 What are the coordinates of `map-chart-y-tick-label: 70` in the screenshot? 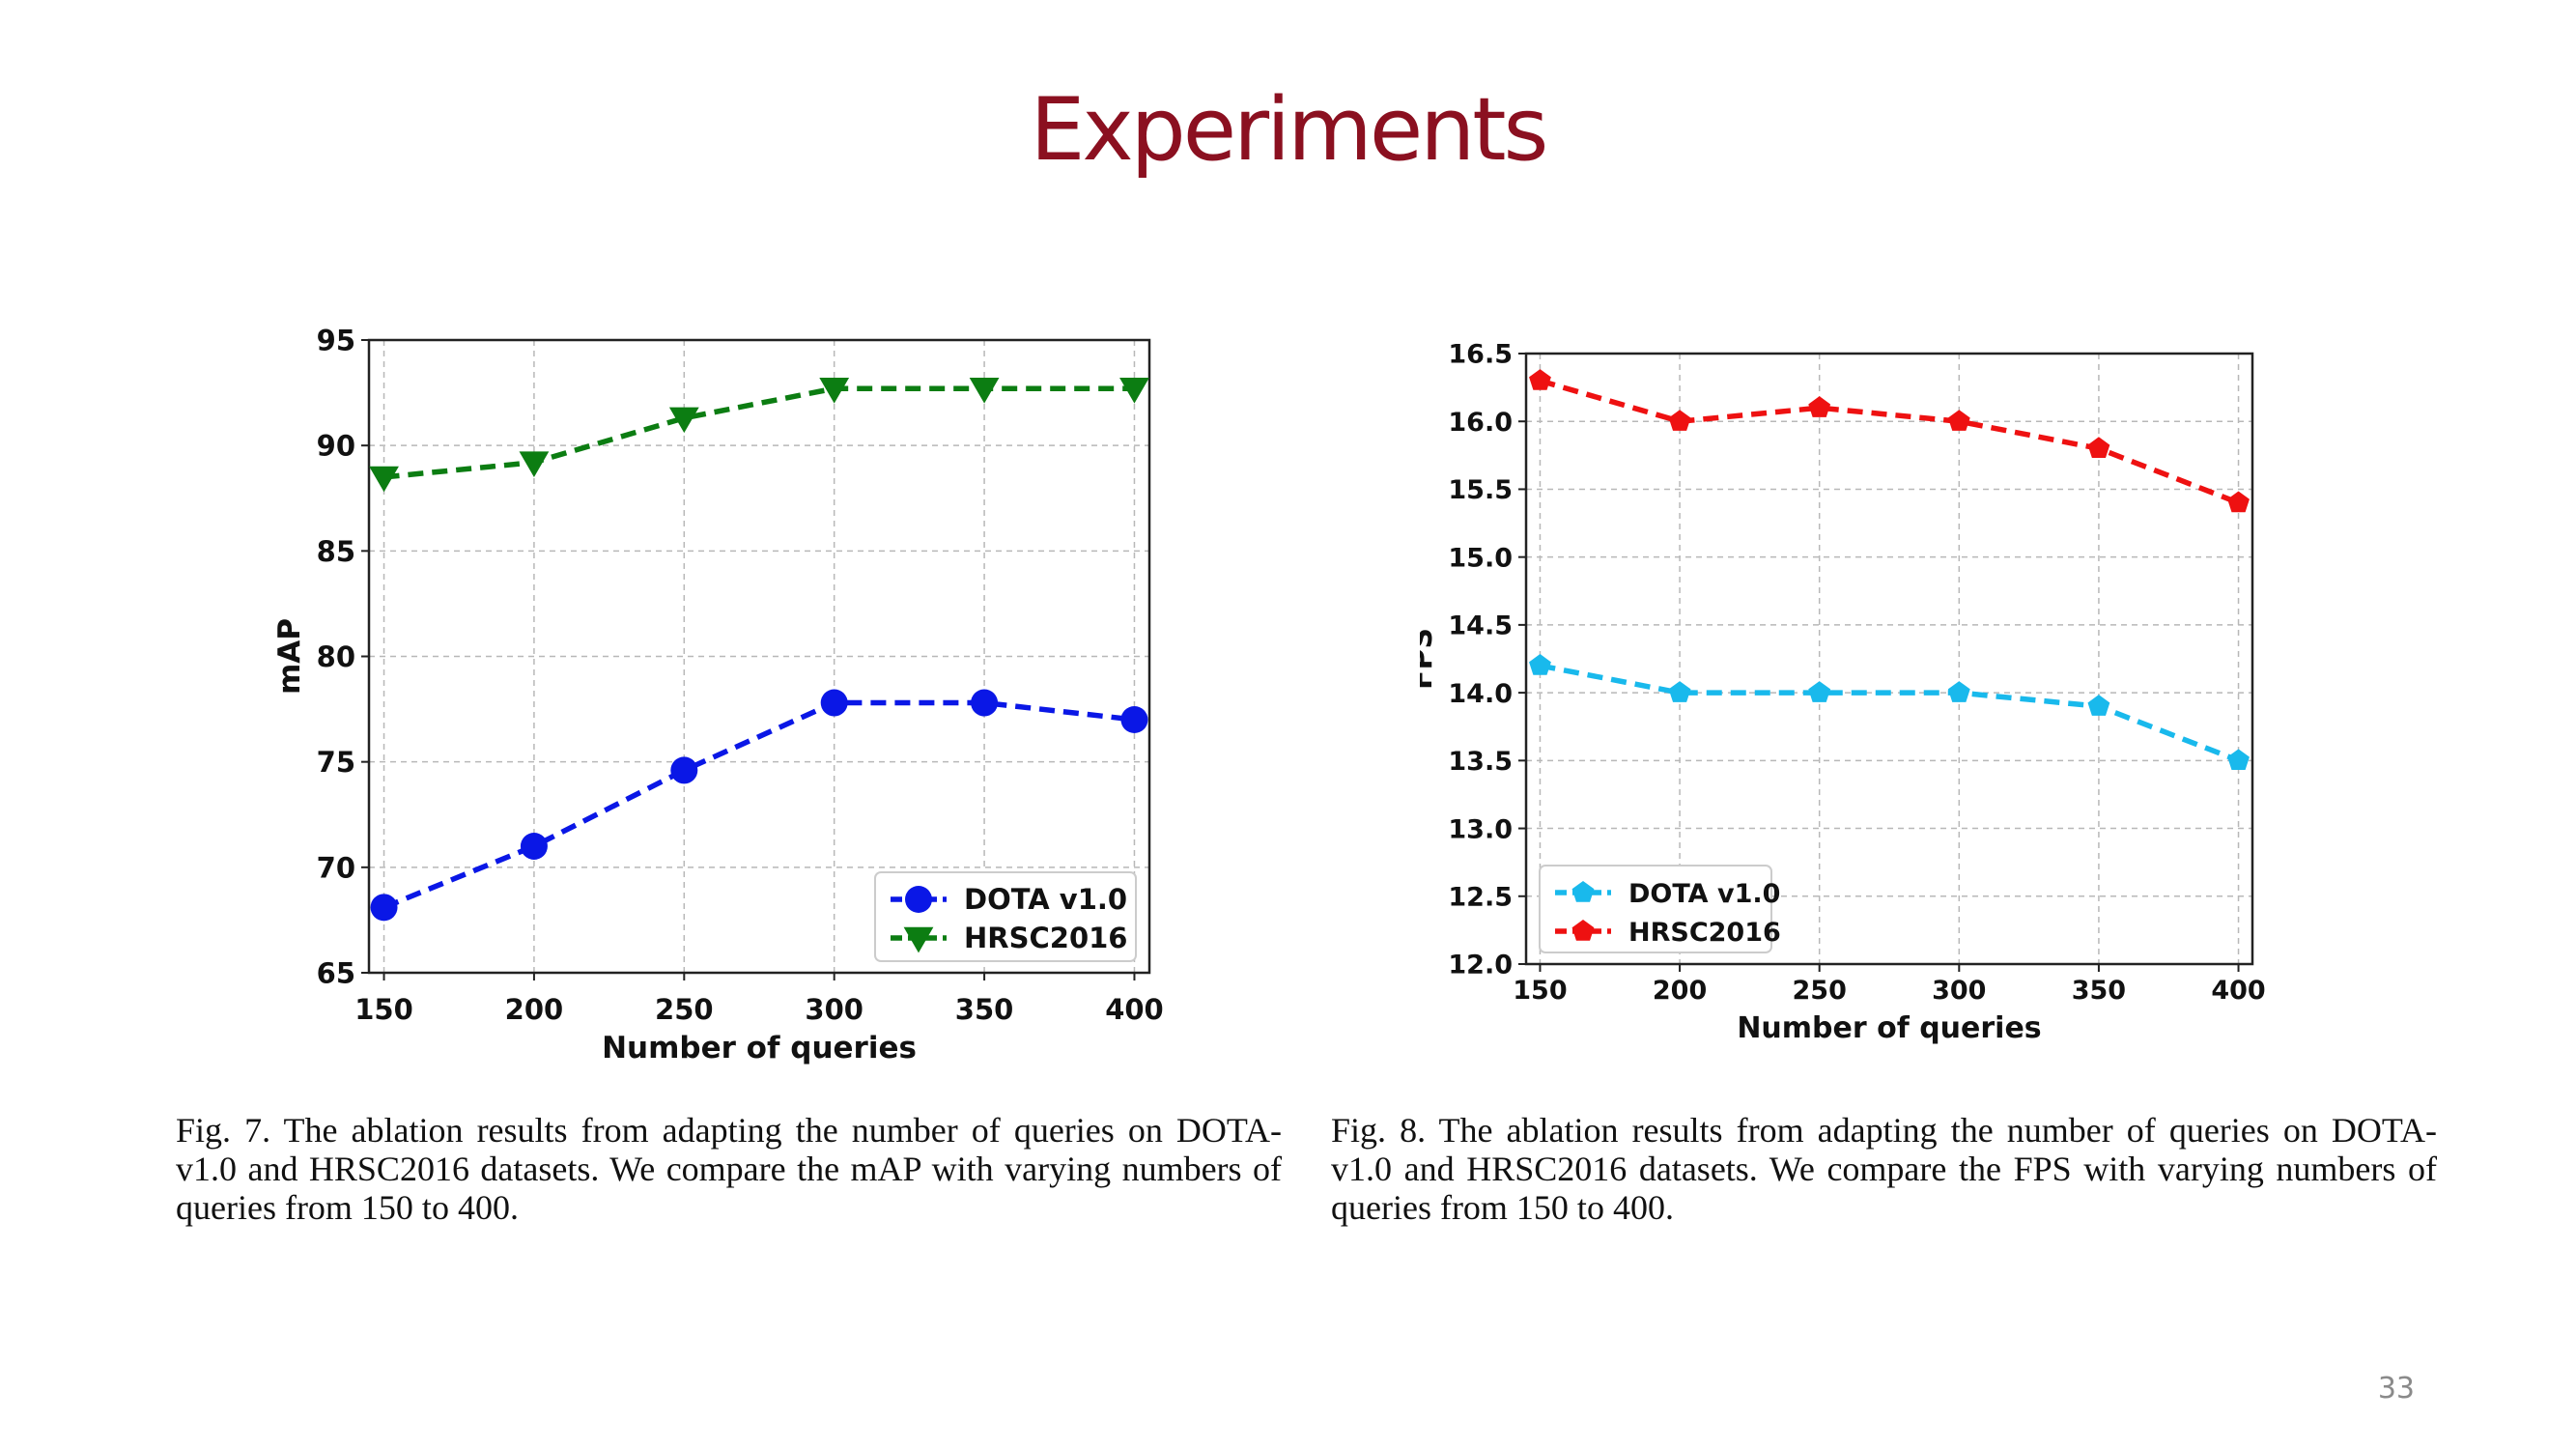 It's located at (336, 867).